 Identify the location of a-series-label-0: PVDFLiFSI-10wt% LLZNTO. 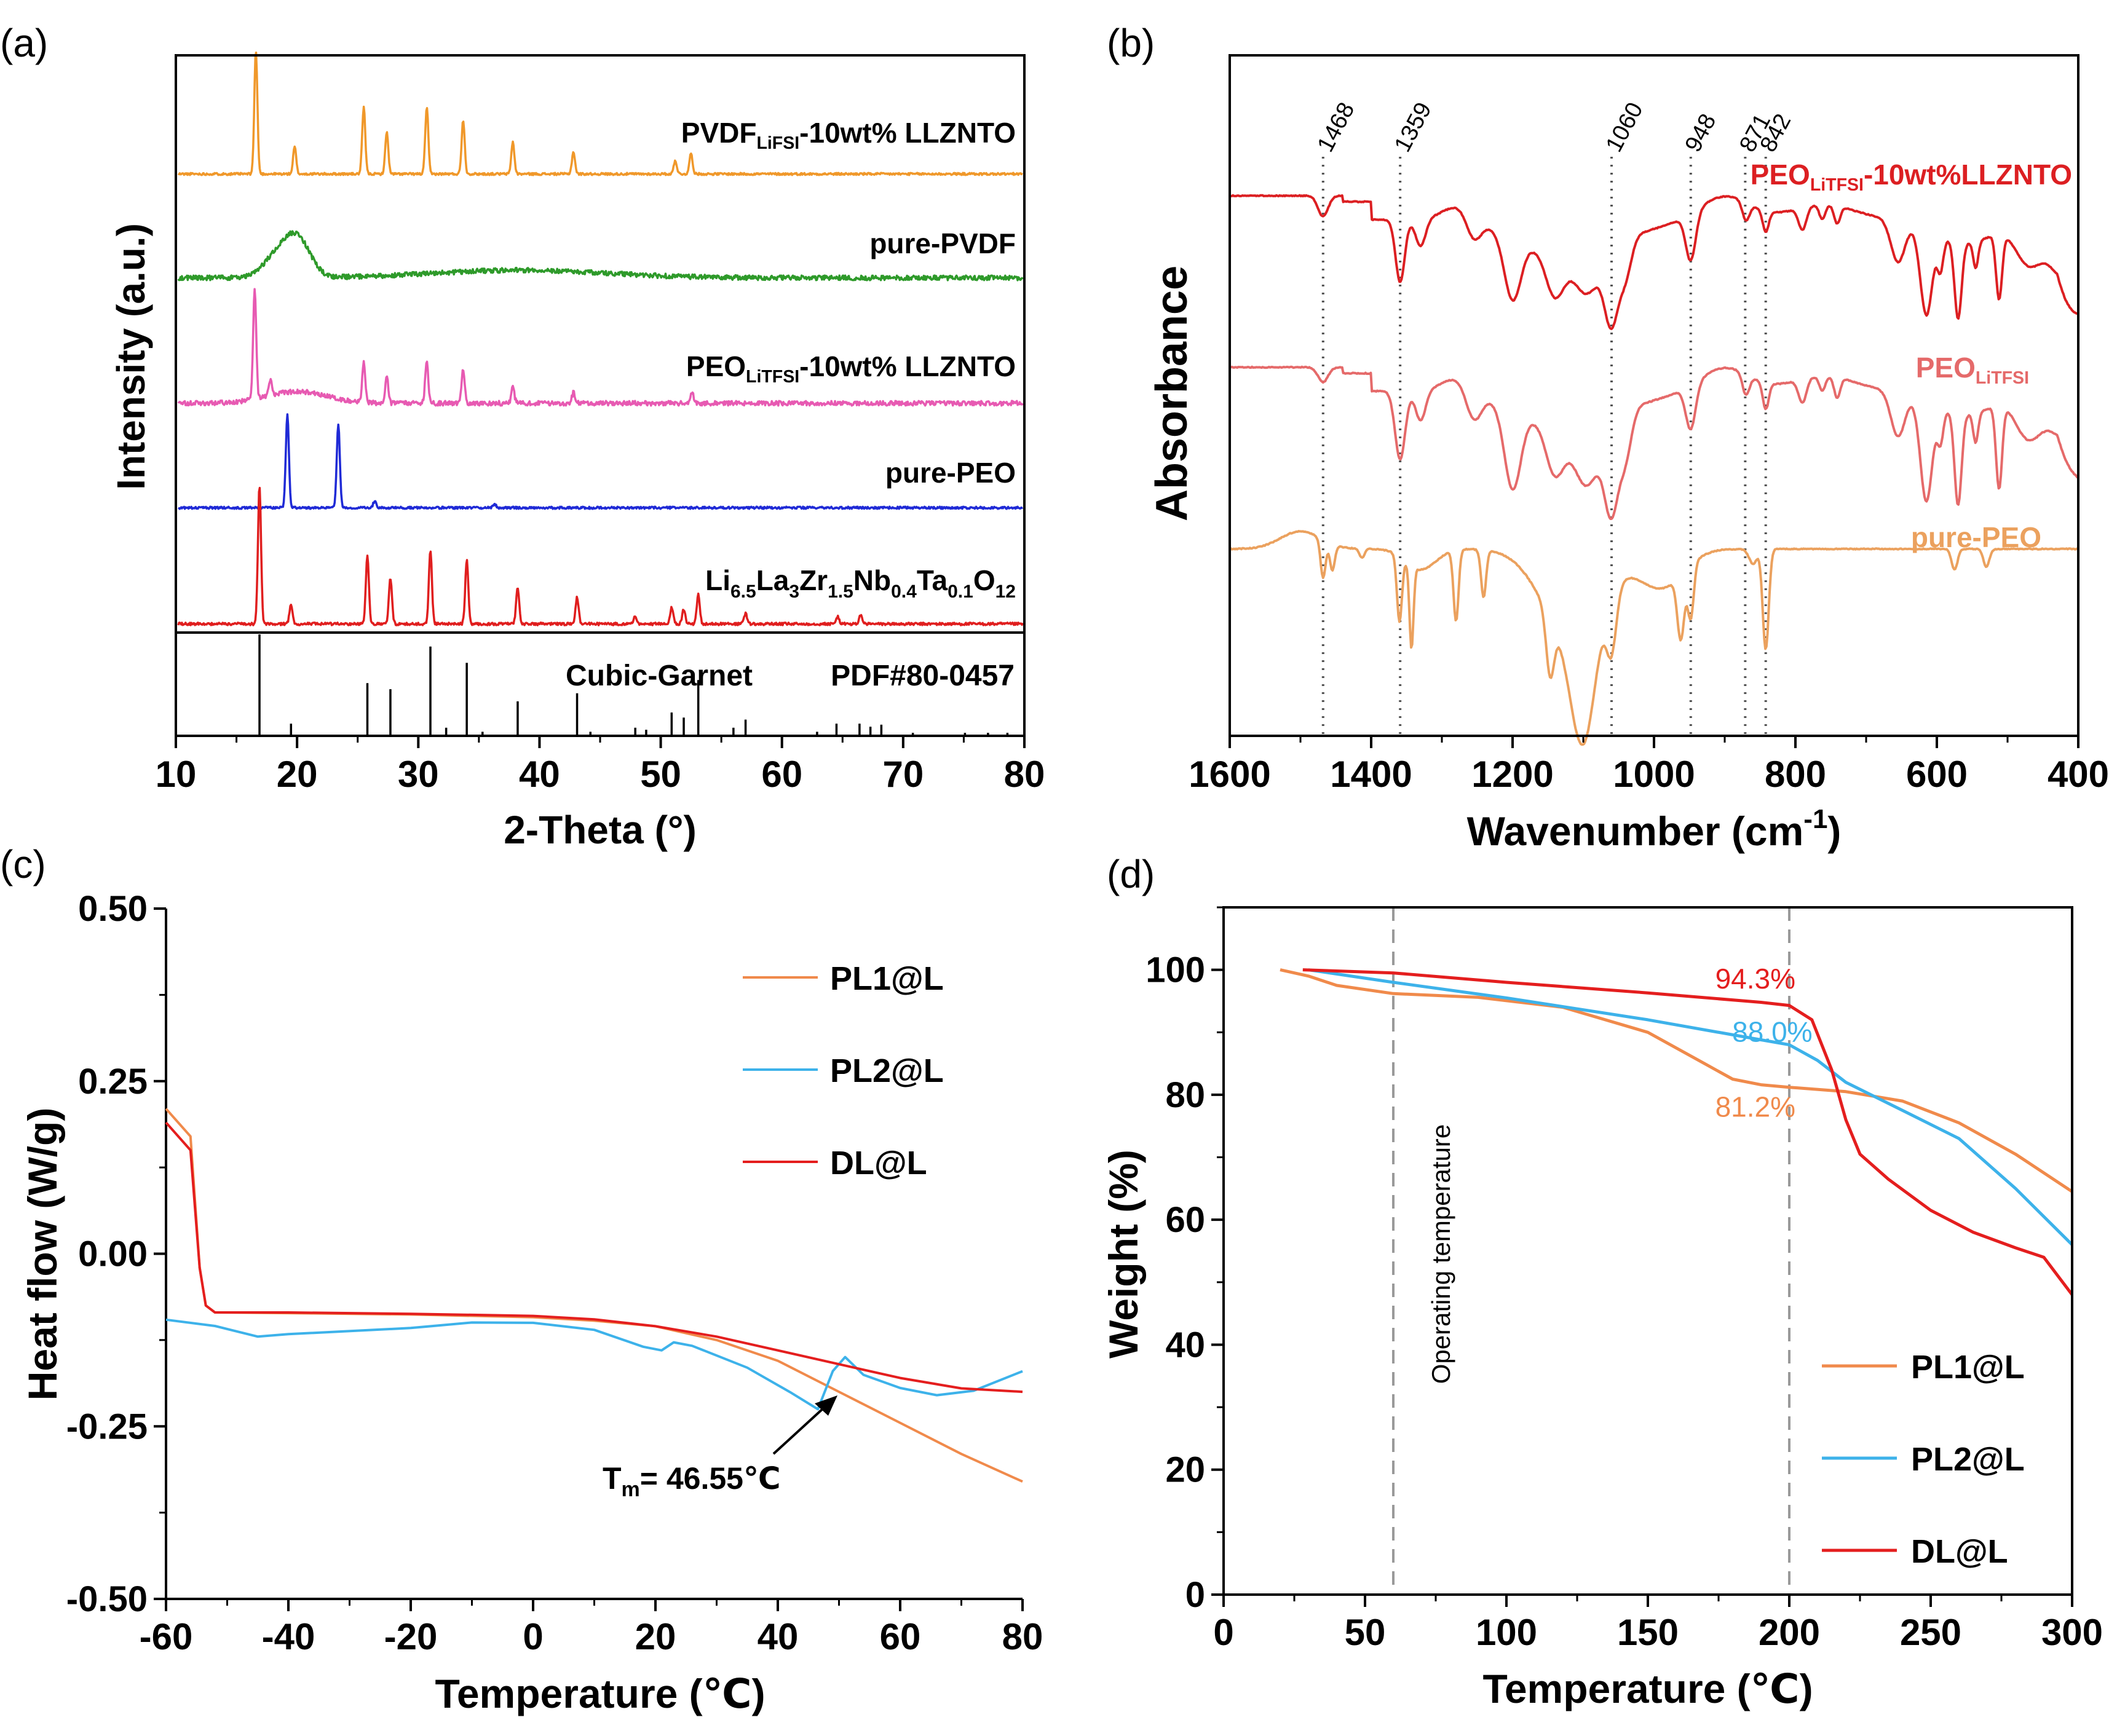
(848, 135).